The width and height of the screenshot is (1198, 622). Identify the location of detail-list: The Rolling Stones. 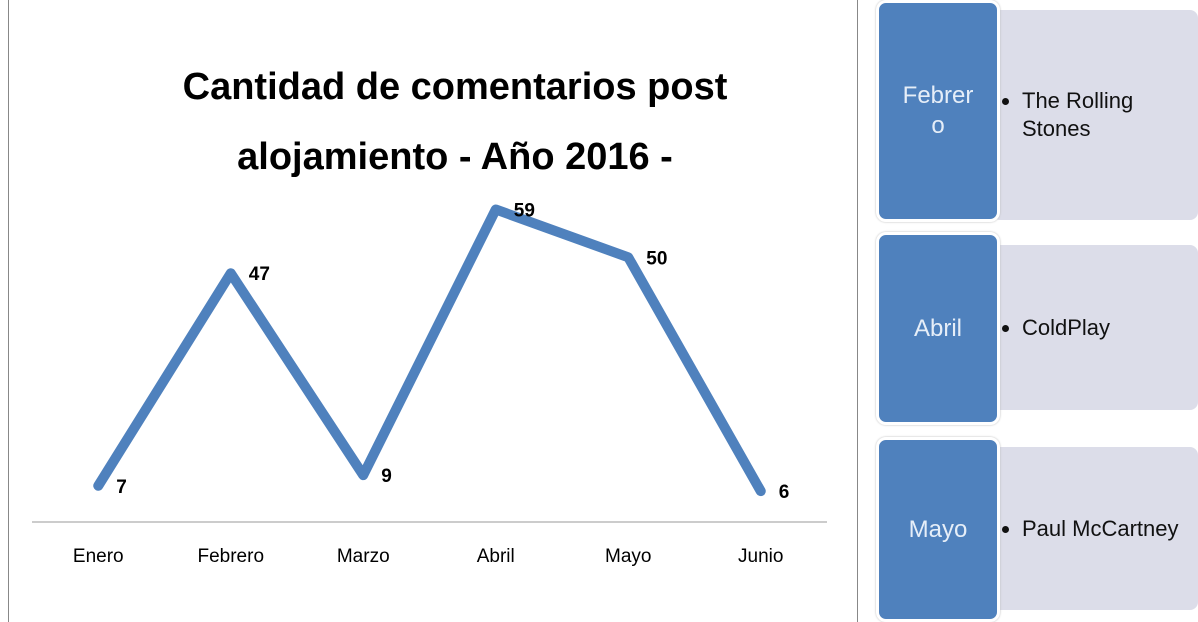
(1095, 115).